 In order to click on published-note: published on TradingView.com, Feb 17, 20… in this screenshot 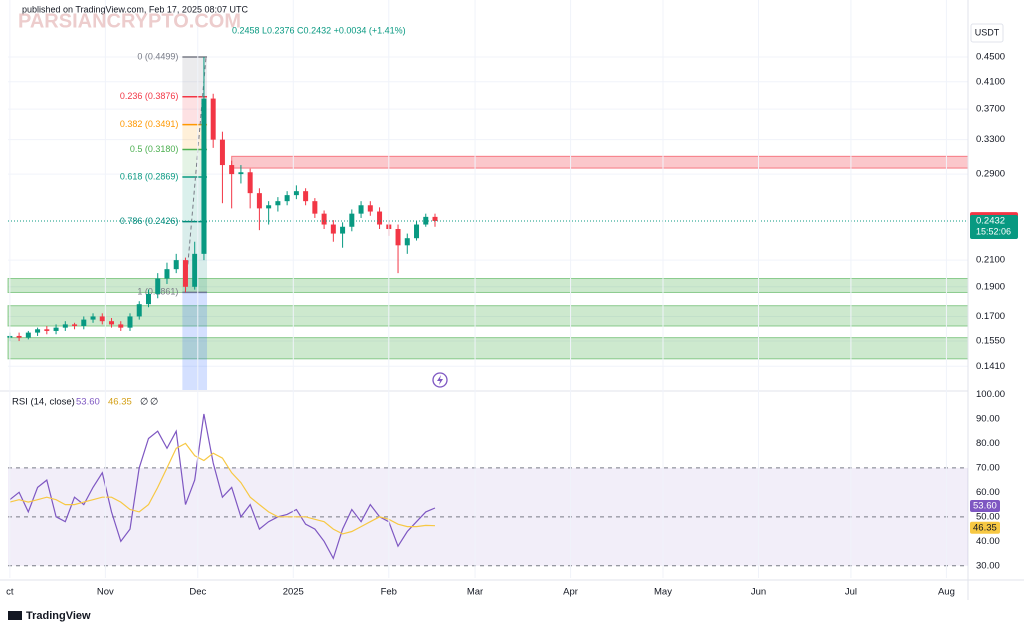, I will do `click(135, 9)`.